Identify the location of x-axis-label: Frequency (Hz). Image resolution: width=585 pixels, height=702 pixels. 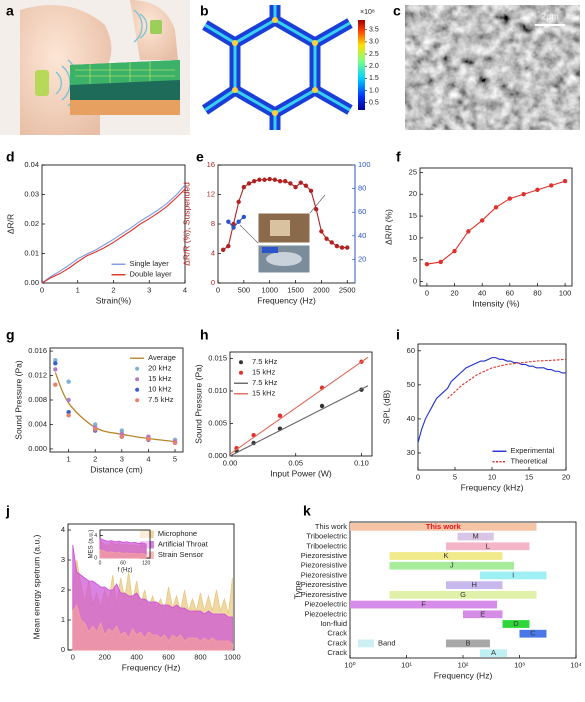
(463, 675).